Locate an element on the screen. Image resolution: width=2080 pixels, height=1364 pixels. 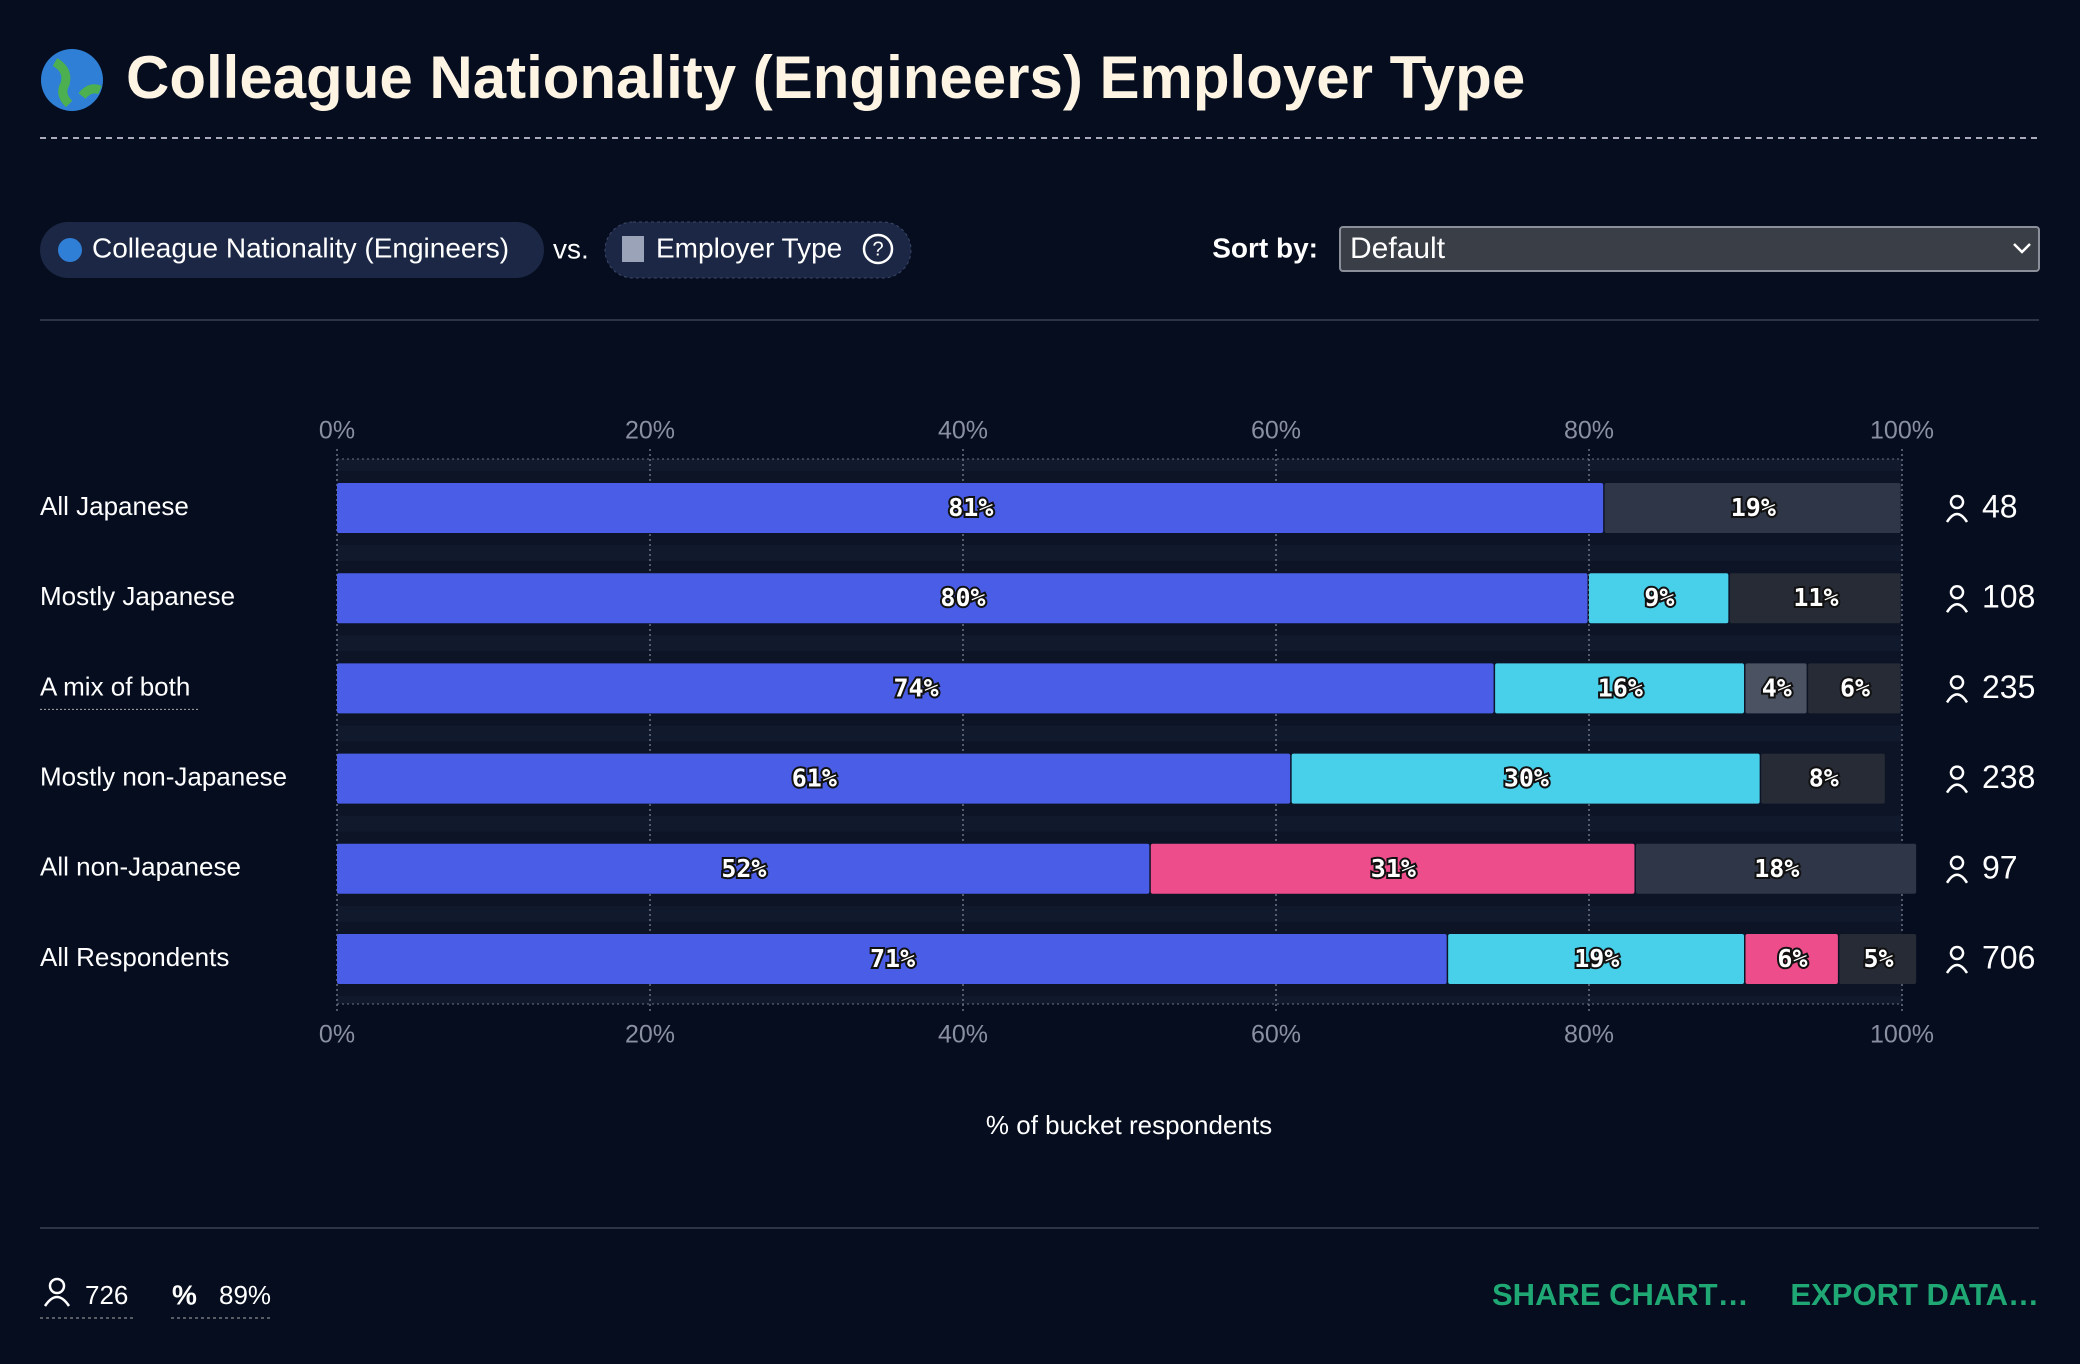
value-label: 30% is located at coordinates (1526, 778).